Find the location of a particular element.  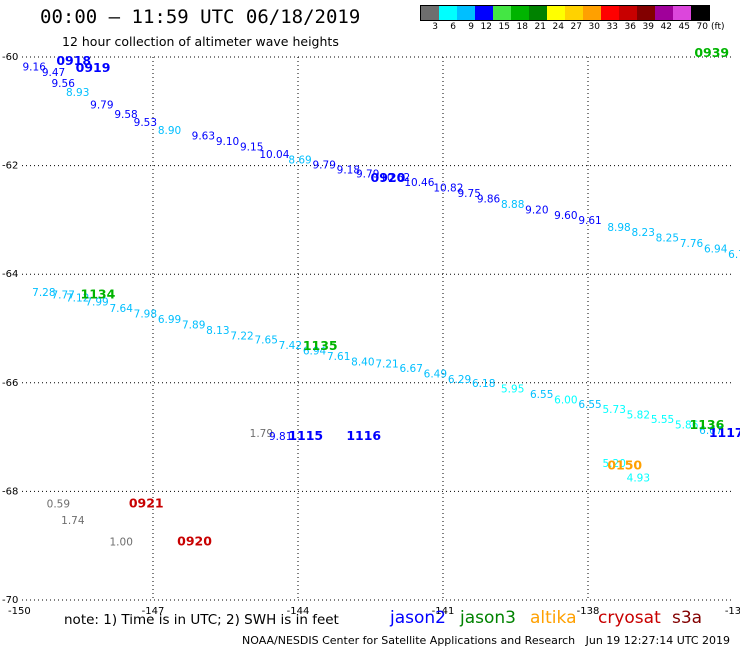

data-point: 9.20 is located at coordinates (536, 210).